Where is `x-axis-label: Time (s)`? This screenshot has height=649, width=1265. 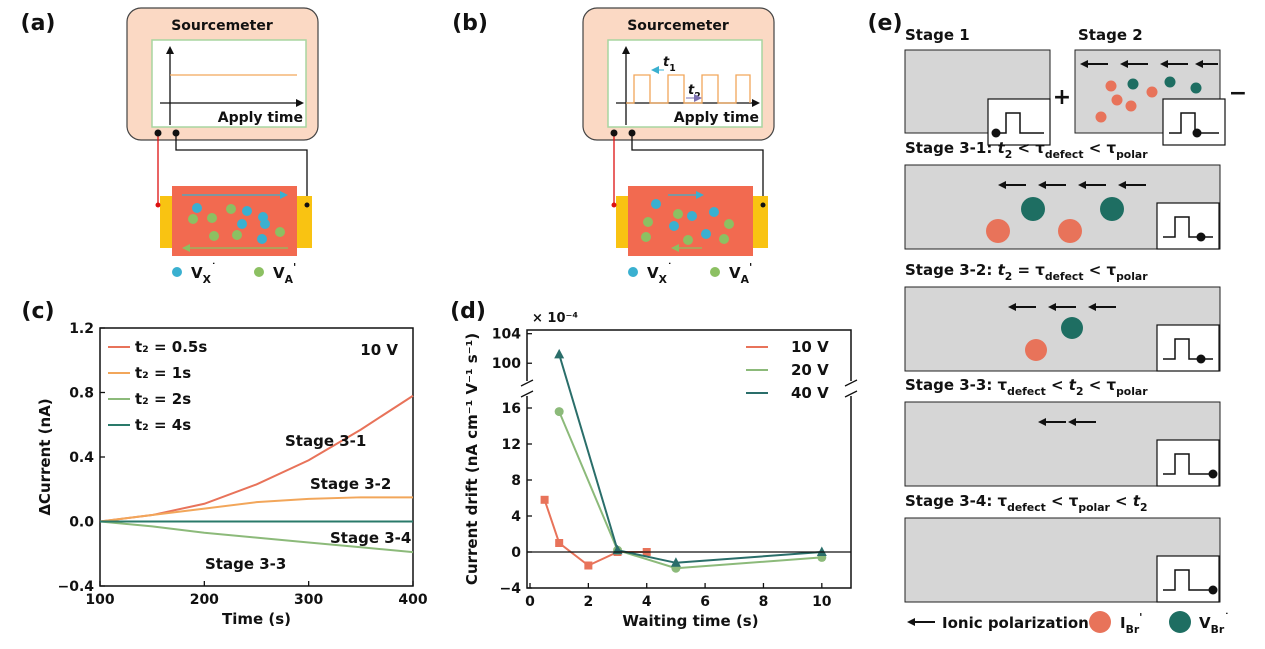
x-axis-label: Time (s) is located at coordinates (256, 619).